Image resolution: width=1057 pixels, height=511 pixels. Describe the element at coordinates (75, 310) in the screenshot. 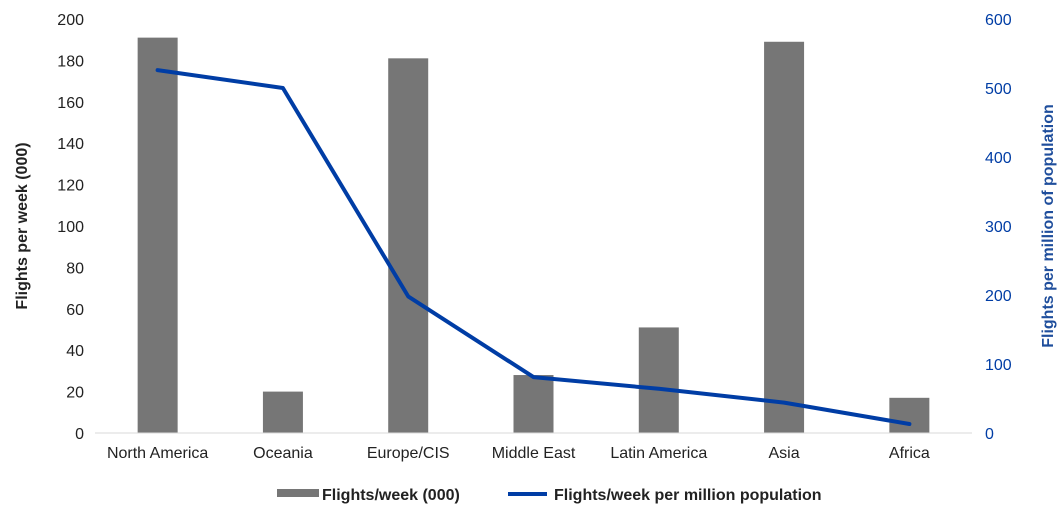

I see `left-tick-label: 60` at that location.